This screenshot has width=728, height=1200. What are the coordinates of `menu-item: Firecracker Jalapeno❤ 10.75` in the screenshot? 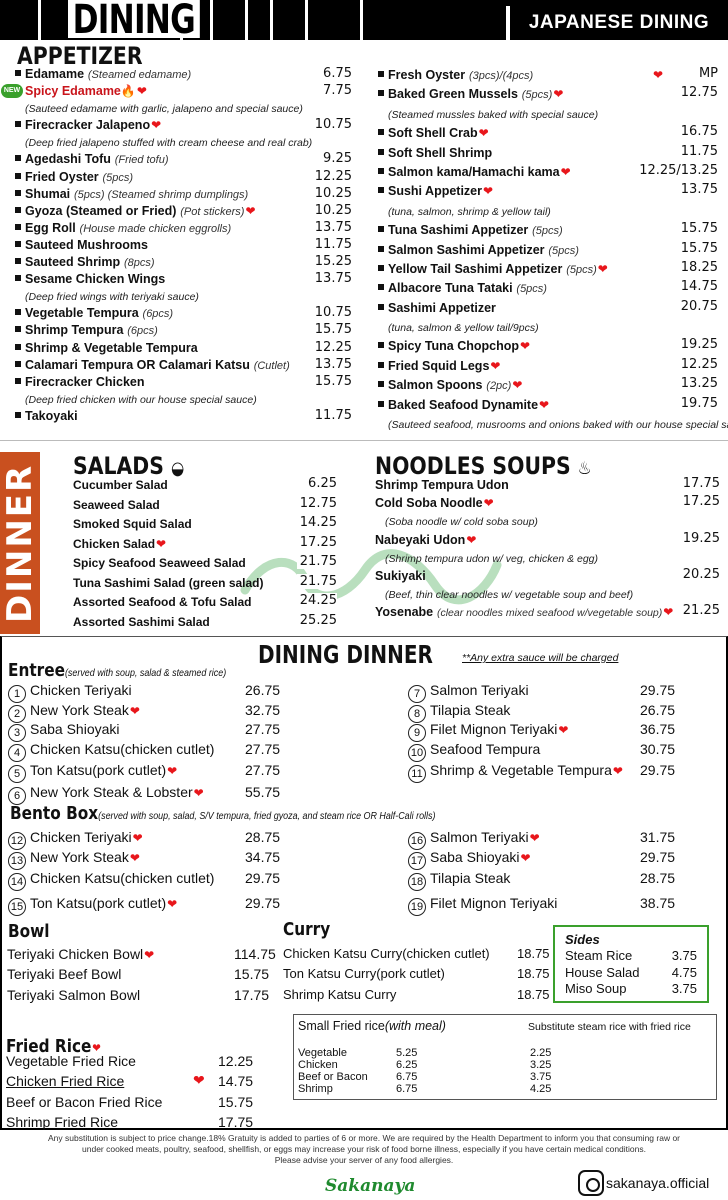 It's located at (183, 125).